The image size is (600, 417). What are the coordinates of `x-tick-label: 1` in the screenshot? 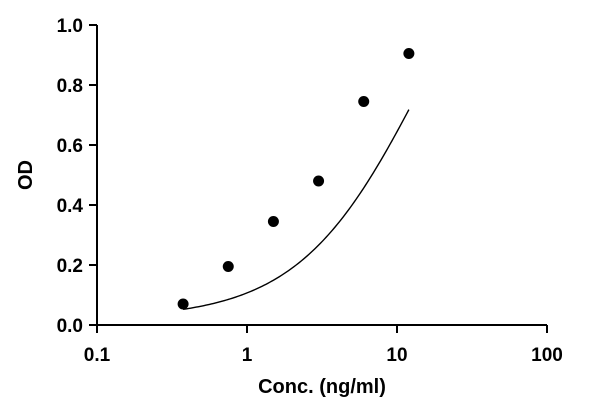 It's located at (247, 355).